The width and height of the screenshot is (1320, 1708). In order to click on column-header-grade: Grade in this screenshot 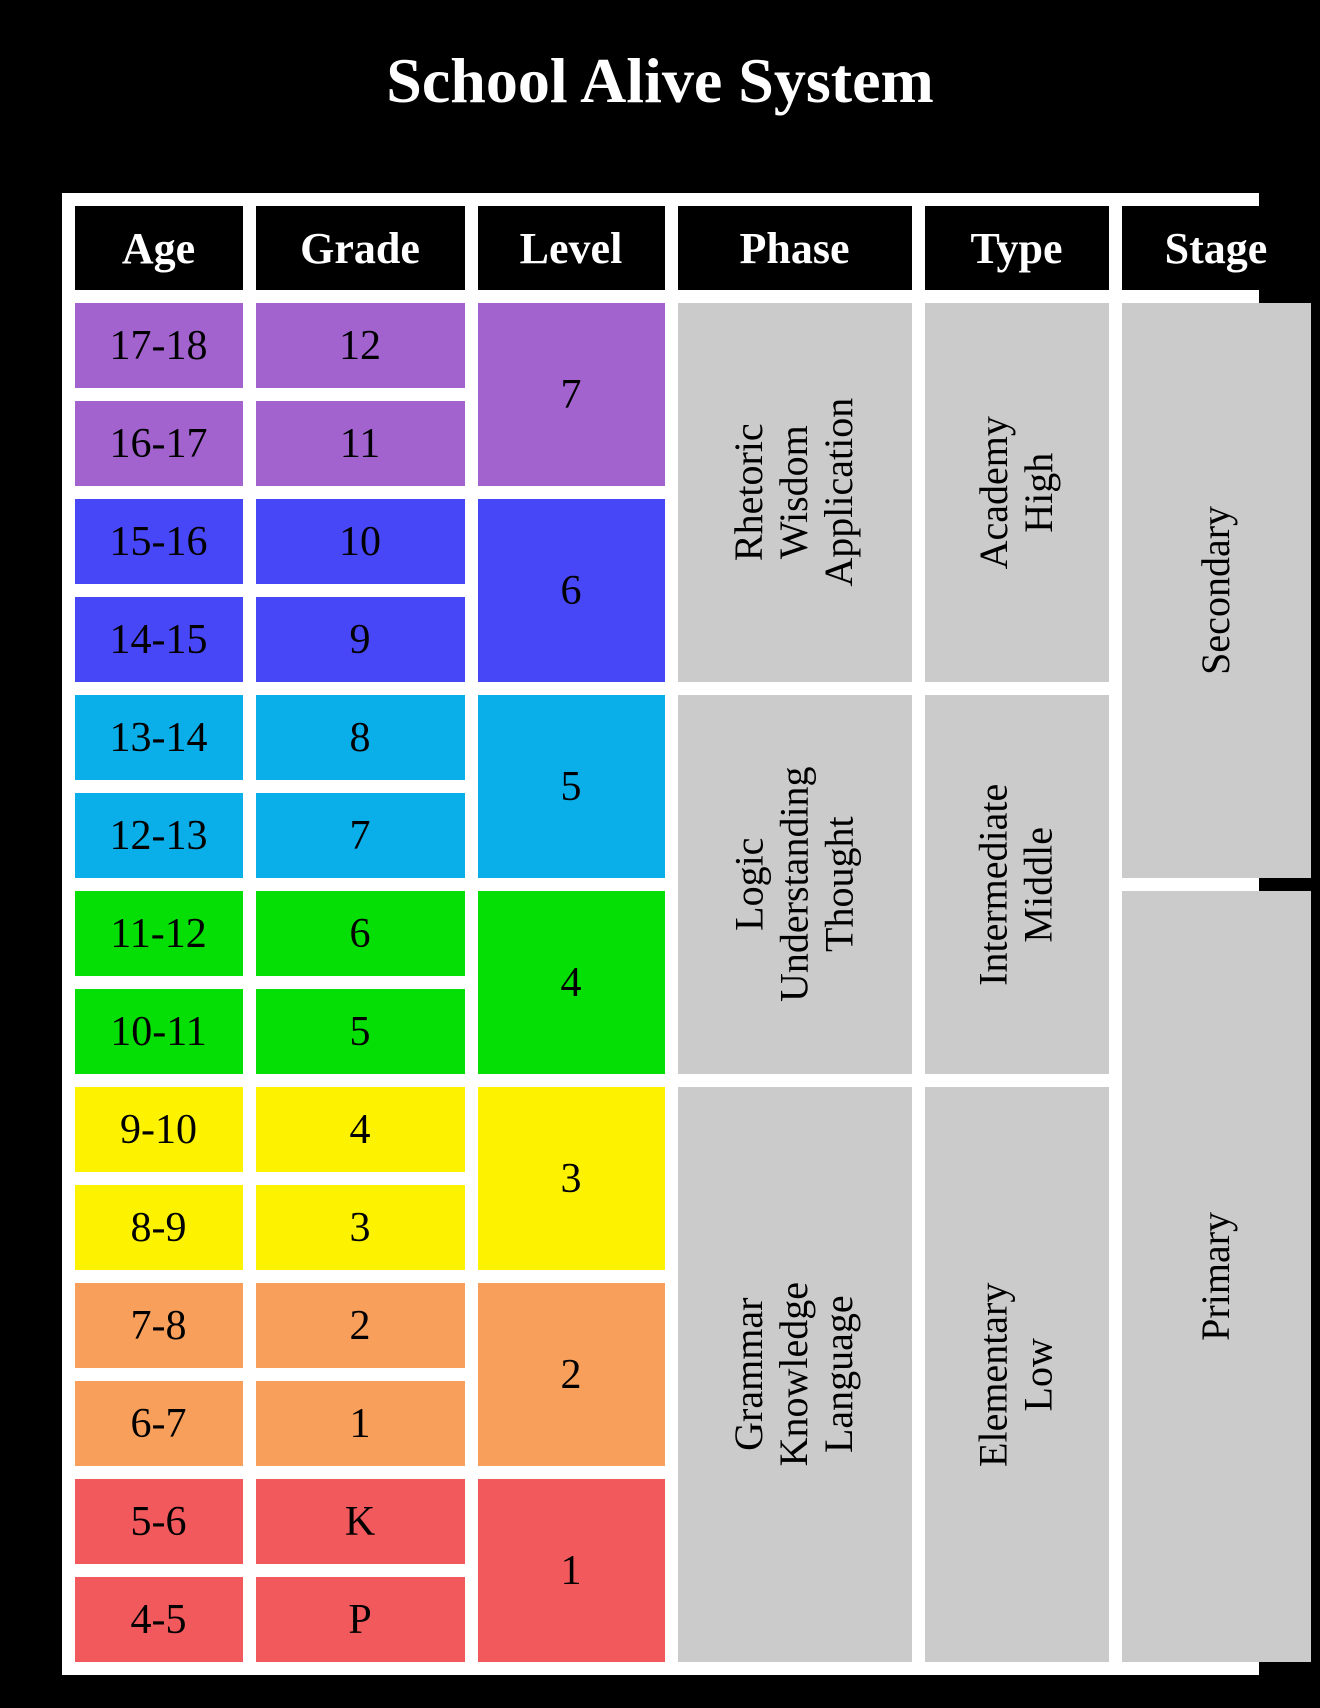, I will do `click(360, 248)`.